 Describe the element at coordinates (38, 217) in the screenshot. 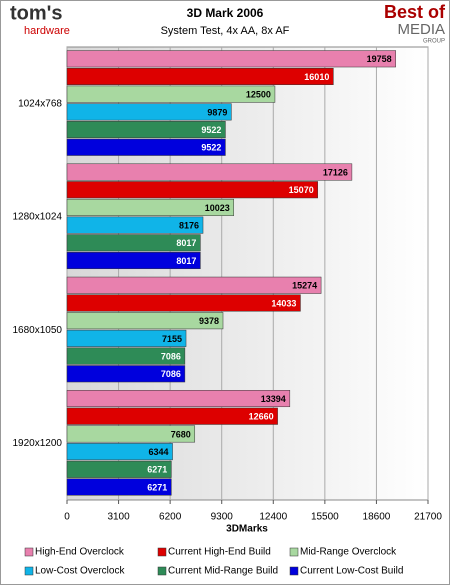

I see `y-tick-label: 1280x1024` at that location.